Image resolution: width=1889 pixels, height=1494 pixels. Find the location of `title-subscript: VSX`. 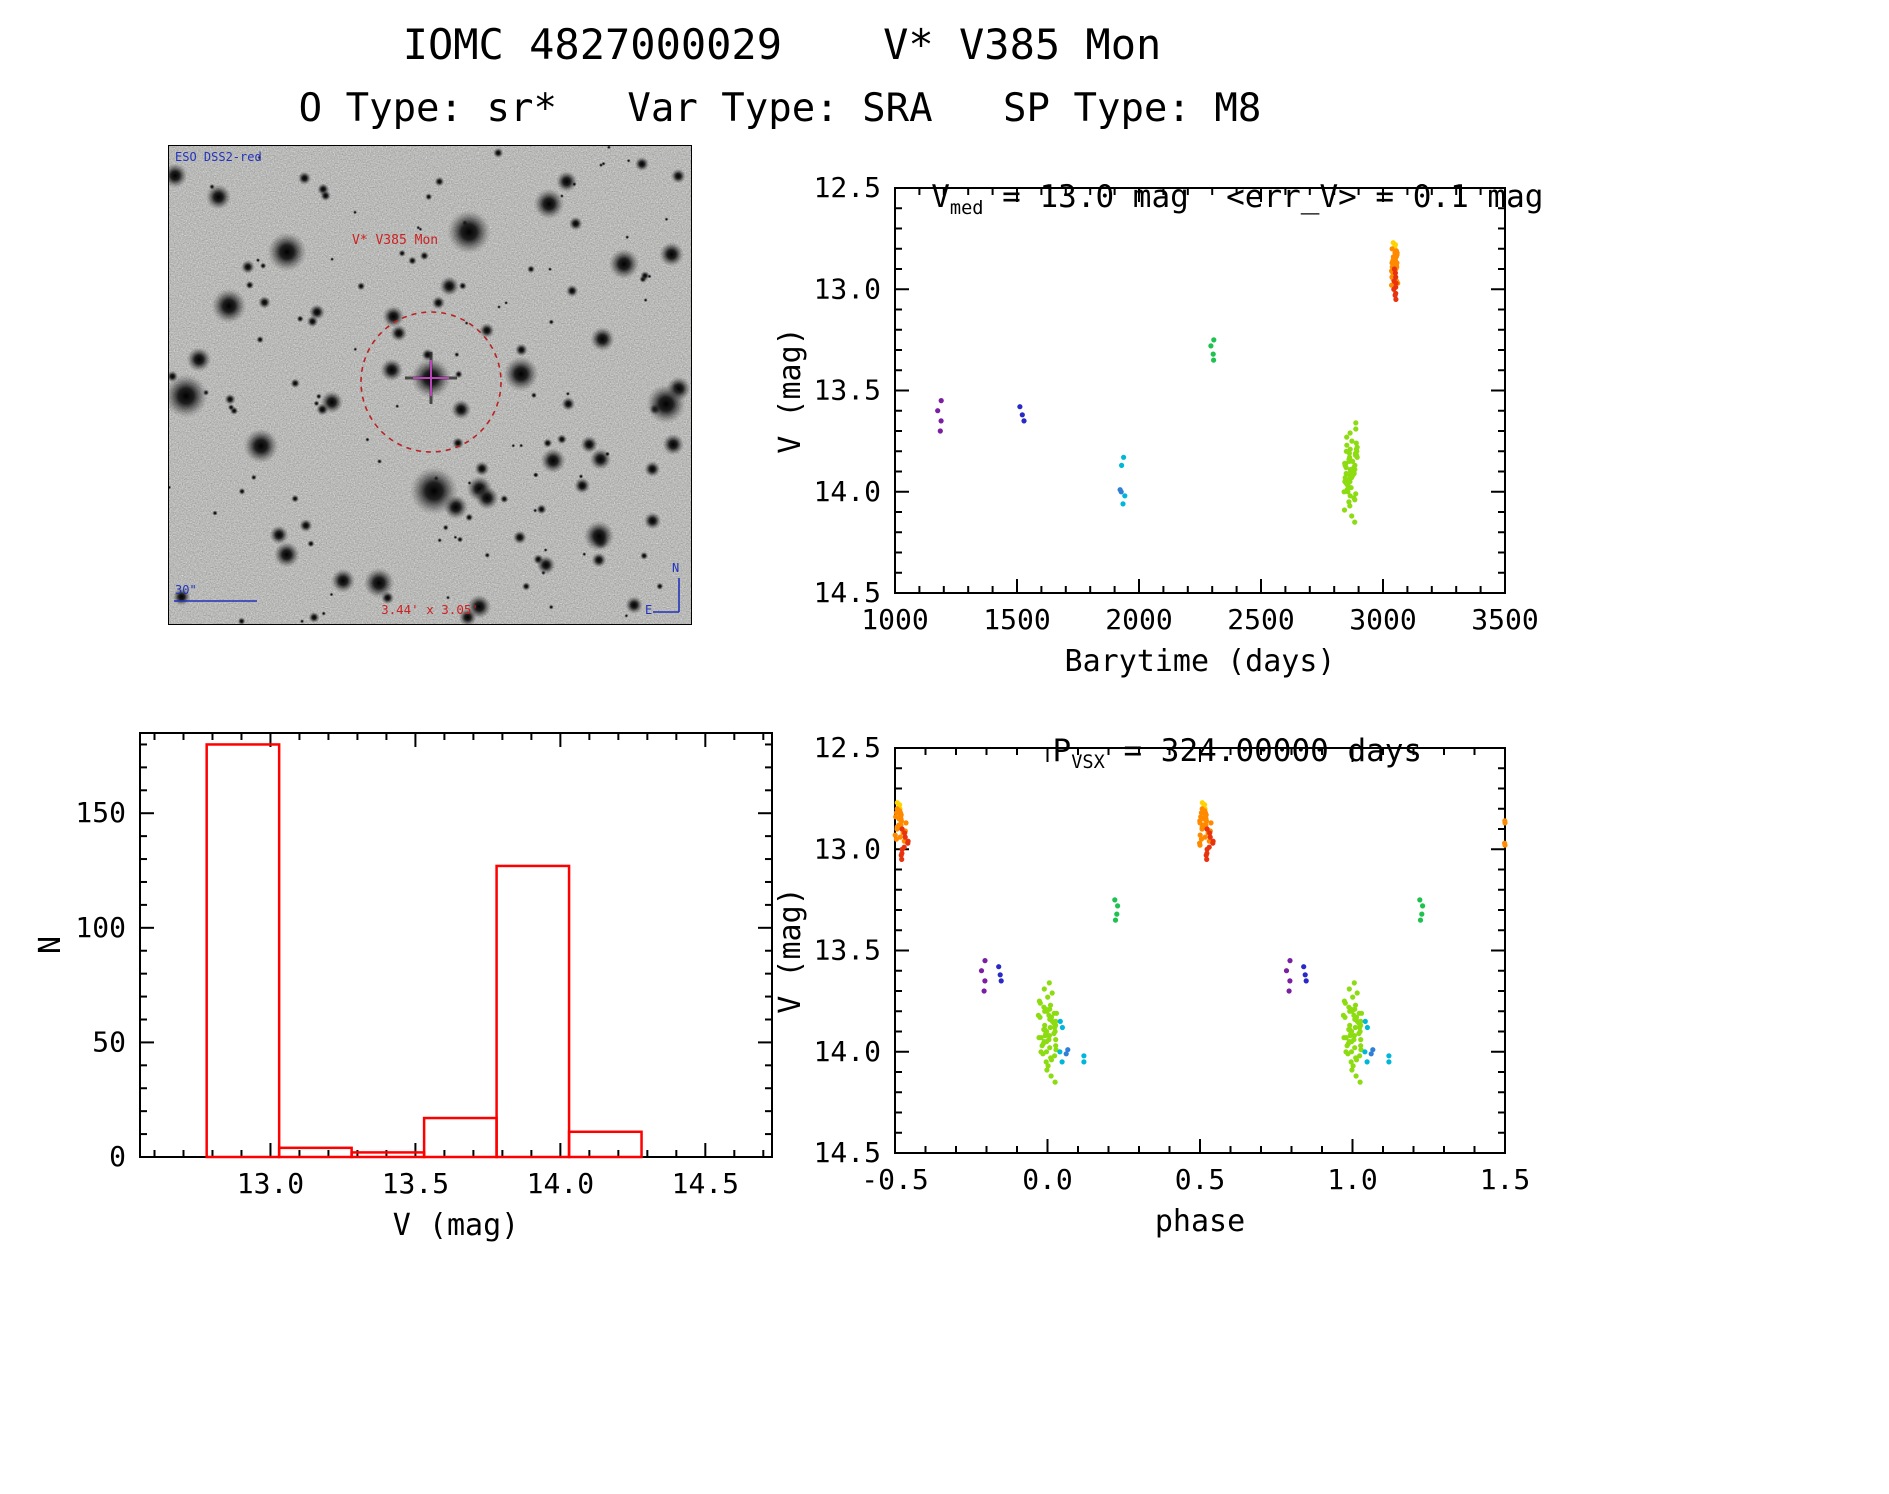

title-subscript: VSX is located at coordinates (1088, 763).